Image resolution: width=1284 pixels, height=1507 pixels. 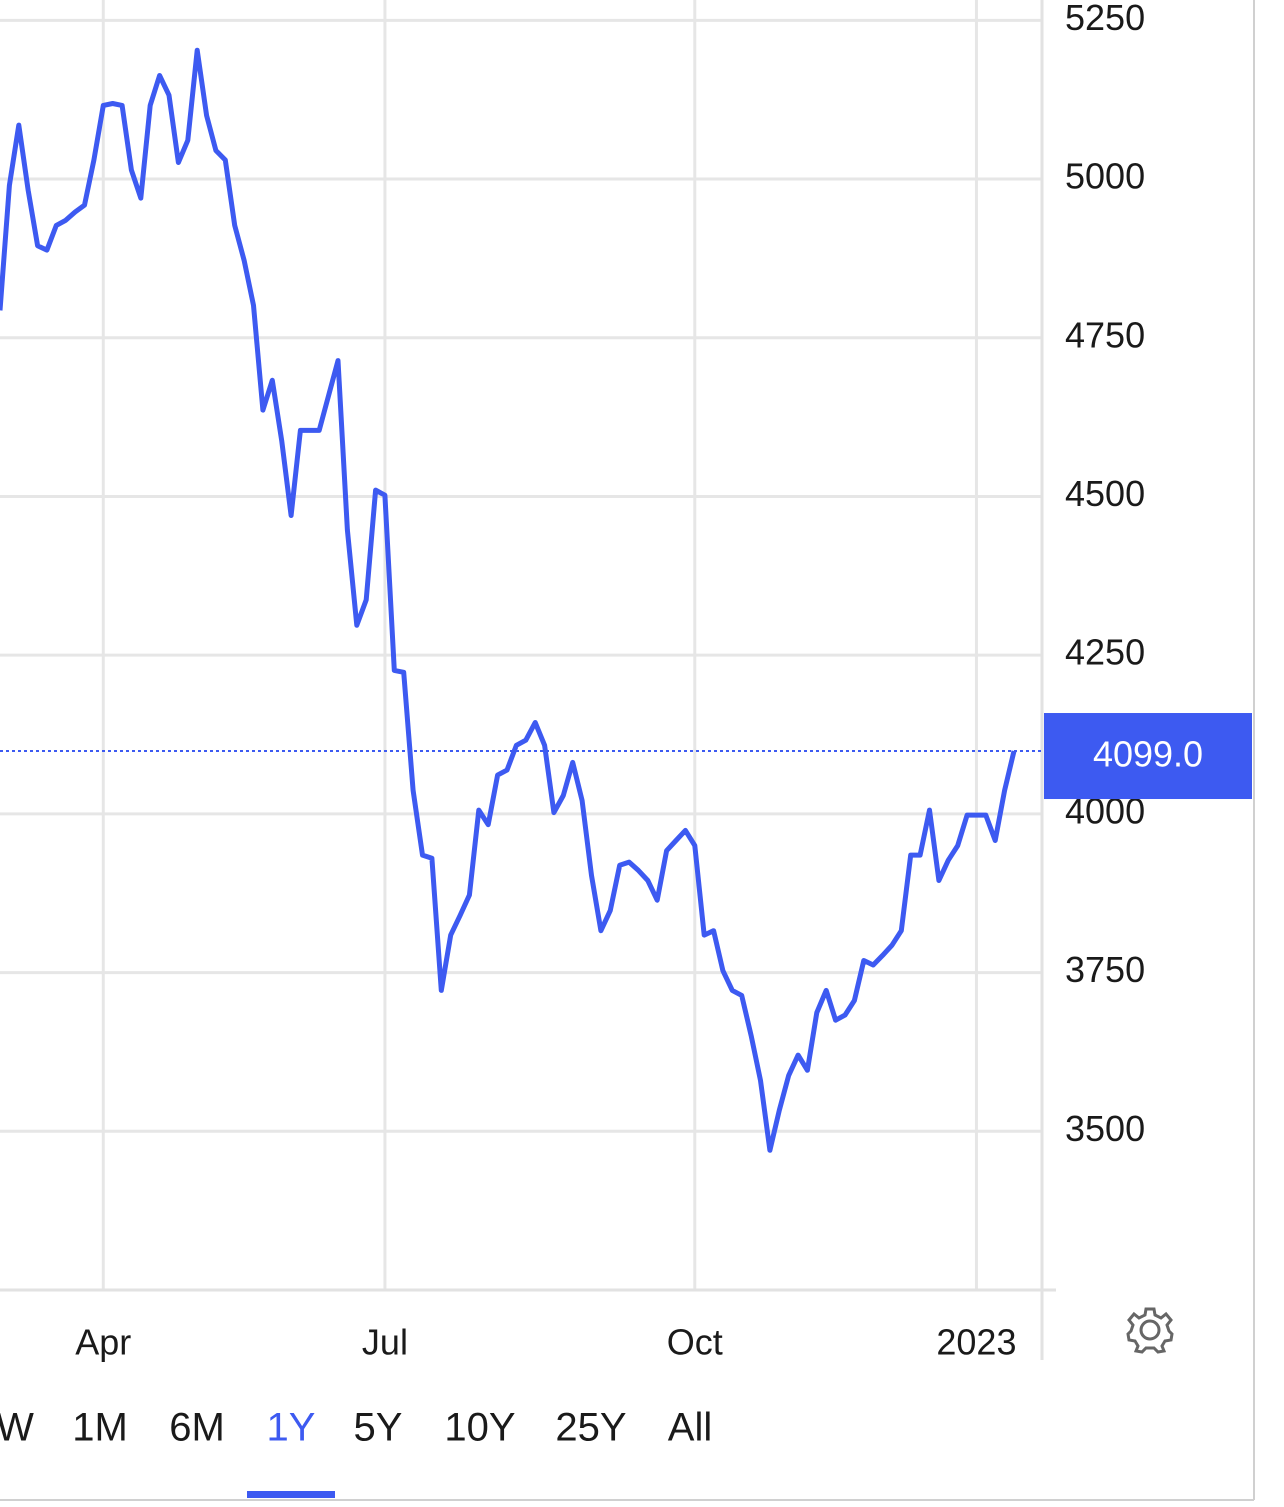 What do you see at coordinates (17, 1428) in the screenshot?
I see `range-button: W` at bounding box center [17, 1428].